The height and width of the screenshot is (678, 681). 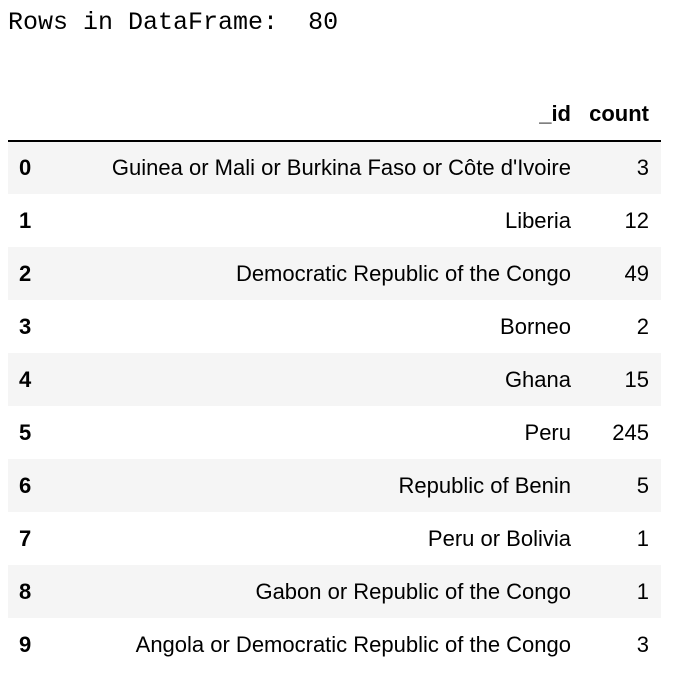 What do you see at coordinates (499, 538) in the screenshot?
I see `cell-id: Peru or Bolivia` at bounding box center [499, 538].